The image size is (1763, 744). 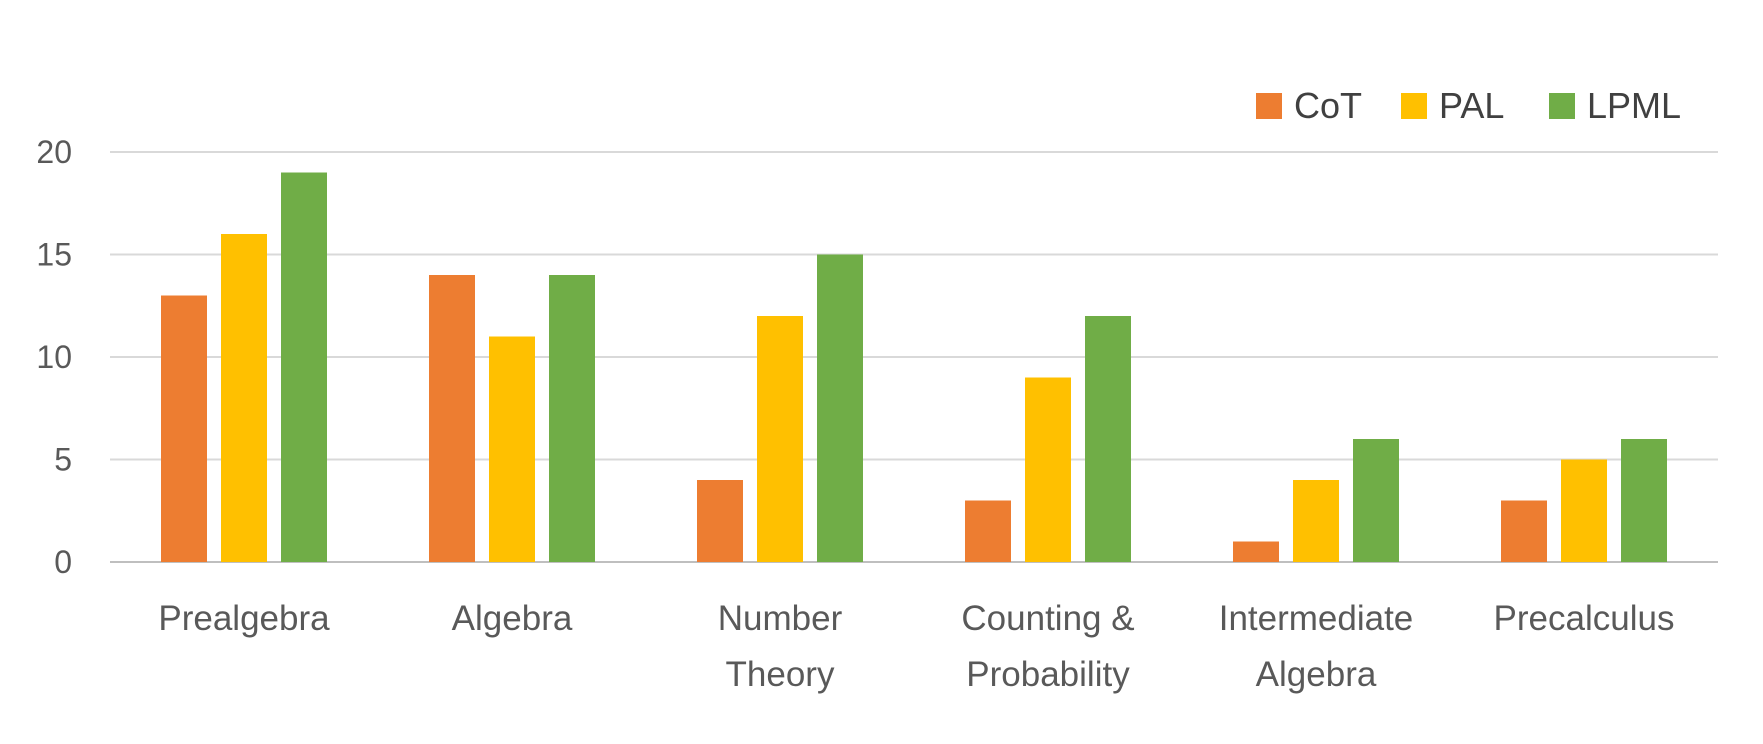 I want to click on category-label: Intermediate, so click(x=1316, y=618).